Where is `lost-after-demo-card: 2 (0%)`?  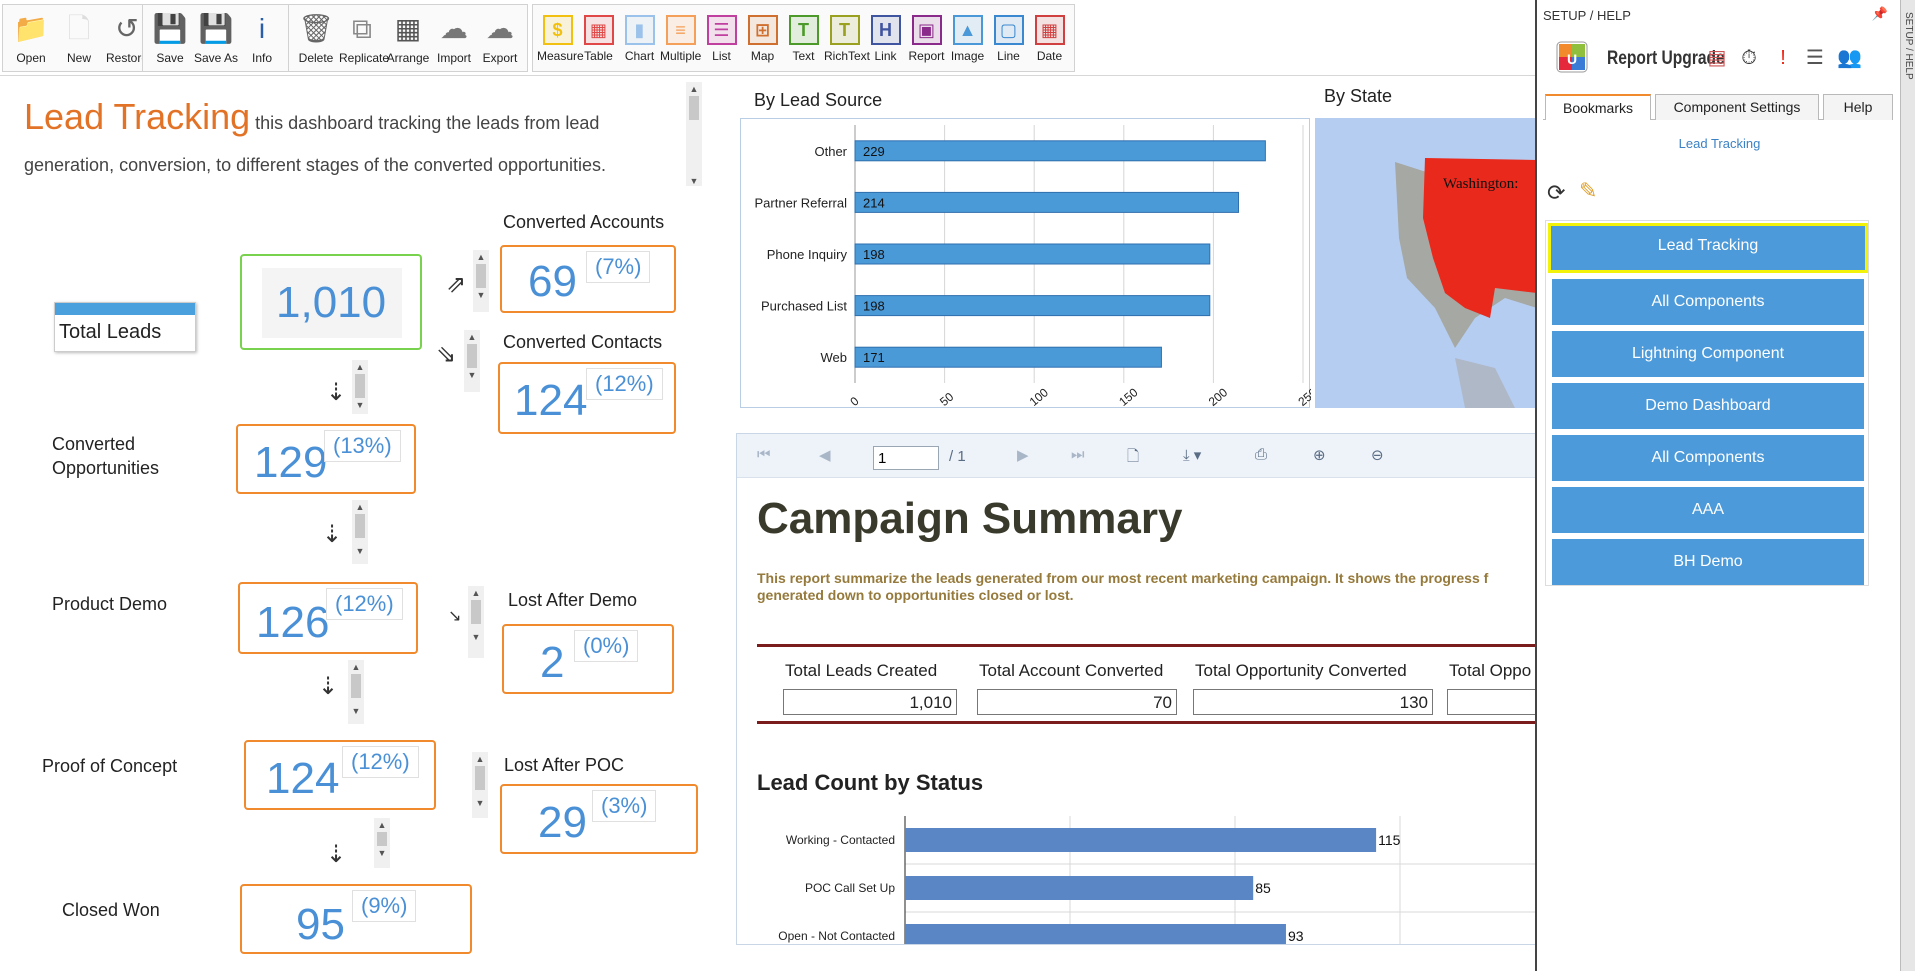
lost-after-demo-card: 2 (0%) is located at coordinates (588, 659).